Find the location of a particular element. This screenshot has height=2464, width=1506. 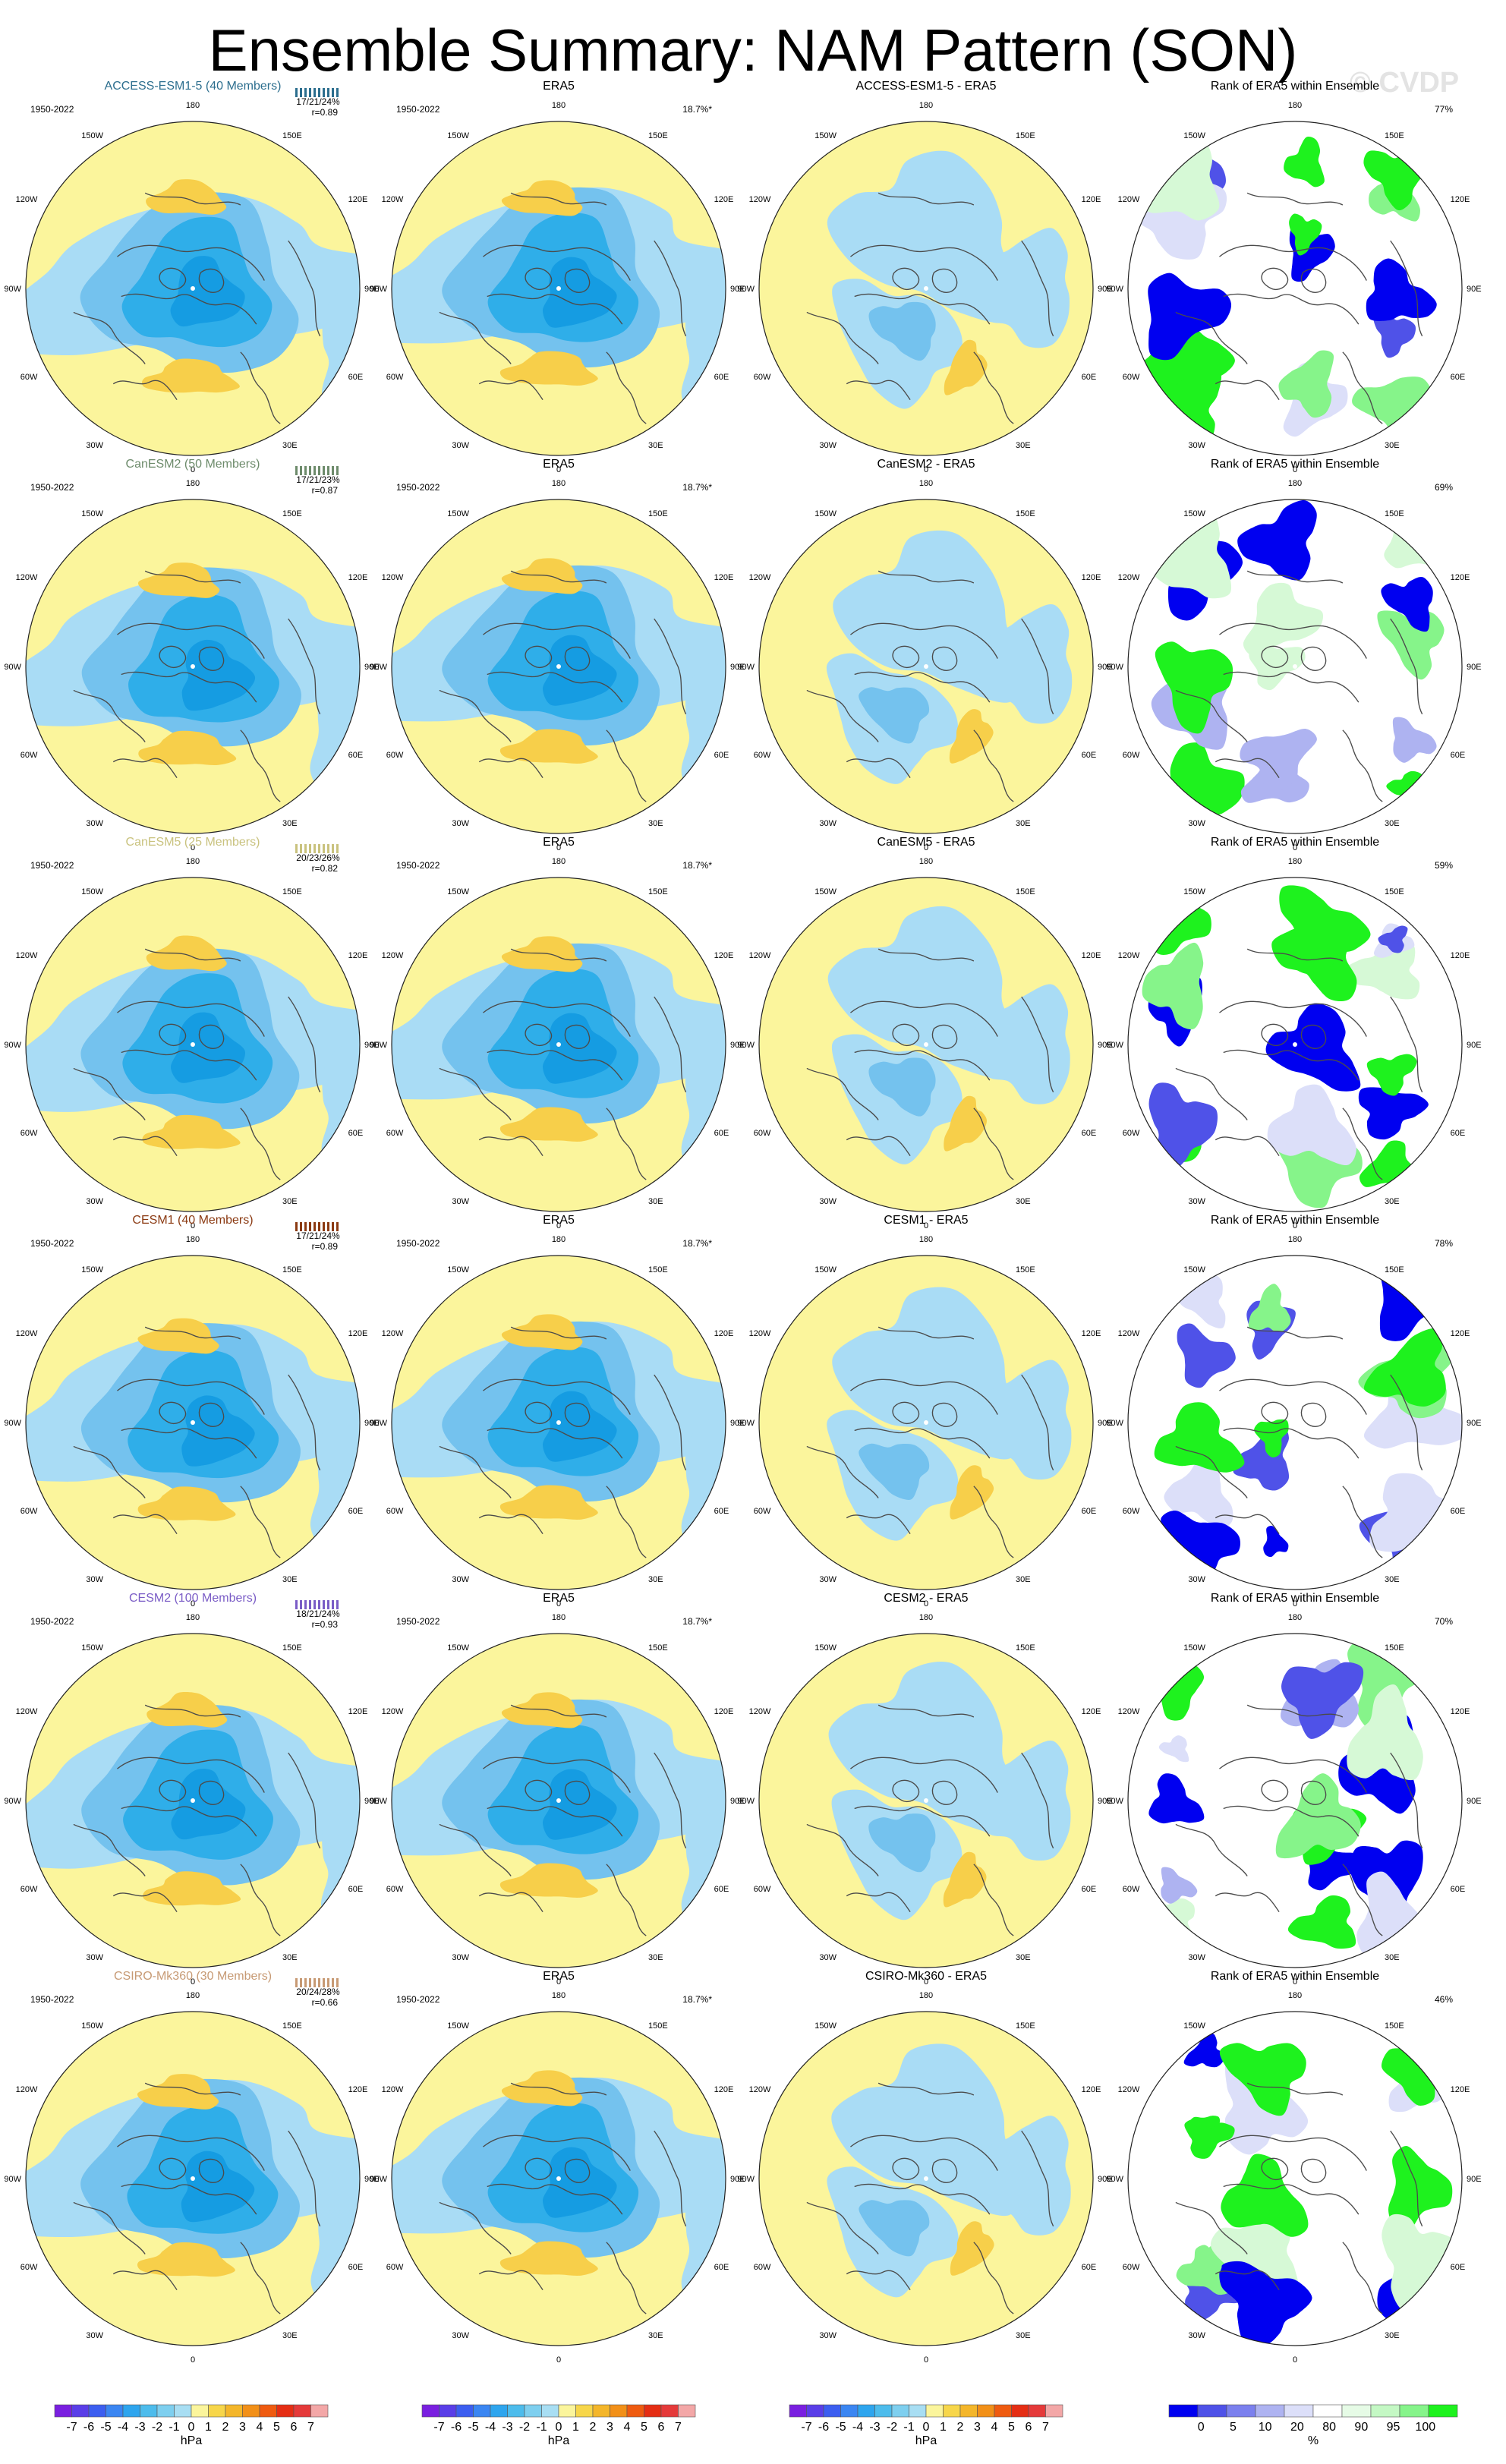

colorbar-unit: hPa is located at coordinates (926, 2440).